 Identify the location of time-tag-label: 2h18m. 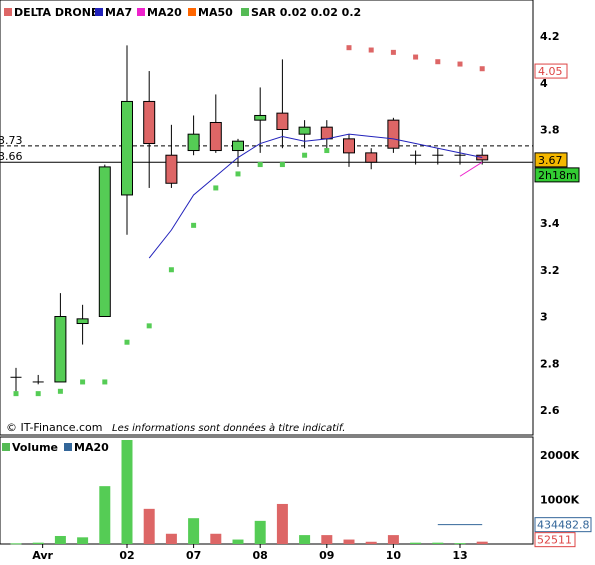
(557, 175).